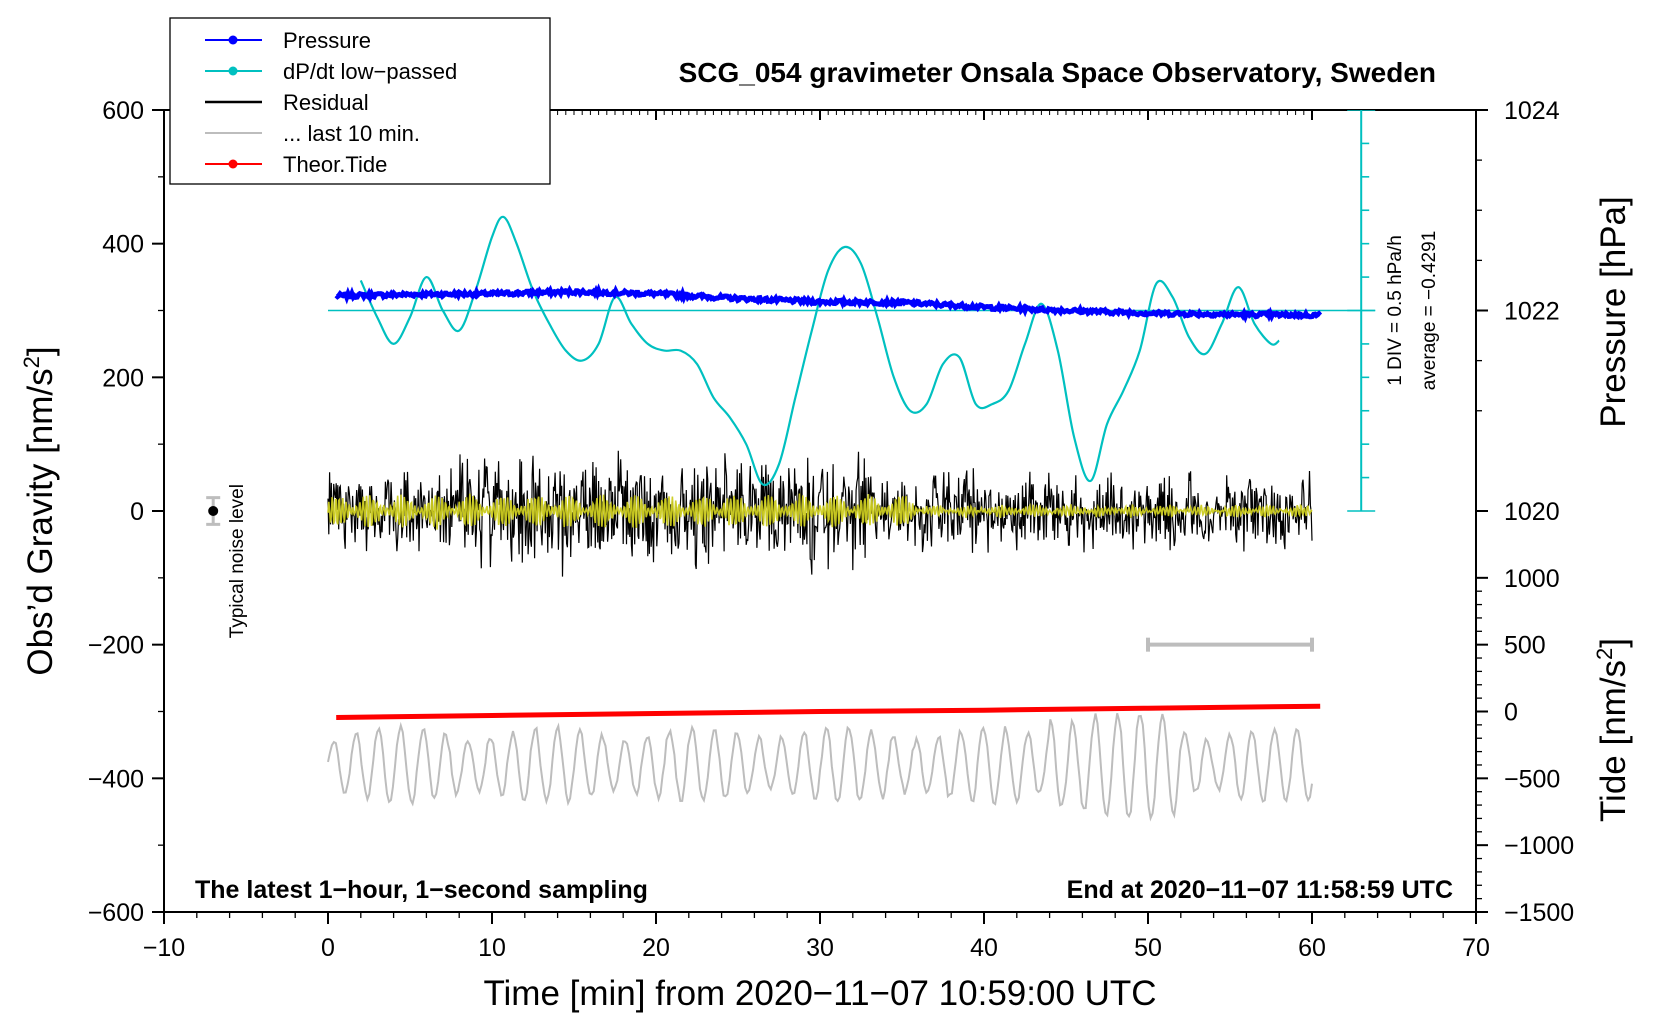  What do you see at coordinates (819, 351) in the screenshot?
I see `series-dpdt-low-passed` at bounding box center [819, 351].